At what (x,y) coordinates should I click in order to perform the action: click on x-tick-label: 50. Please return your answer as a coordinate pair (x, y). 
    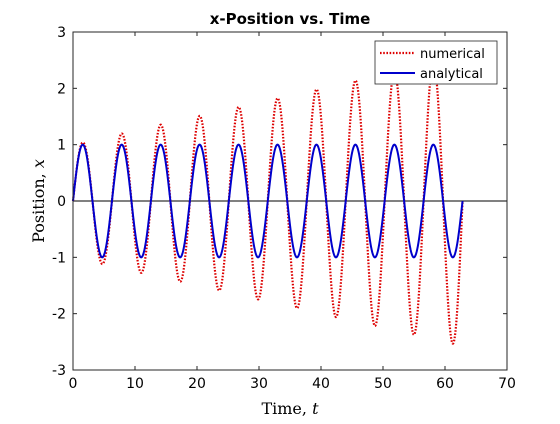
    Looking at the image, I should click on (383, 384).